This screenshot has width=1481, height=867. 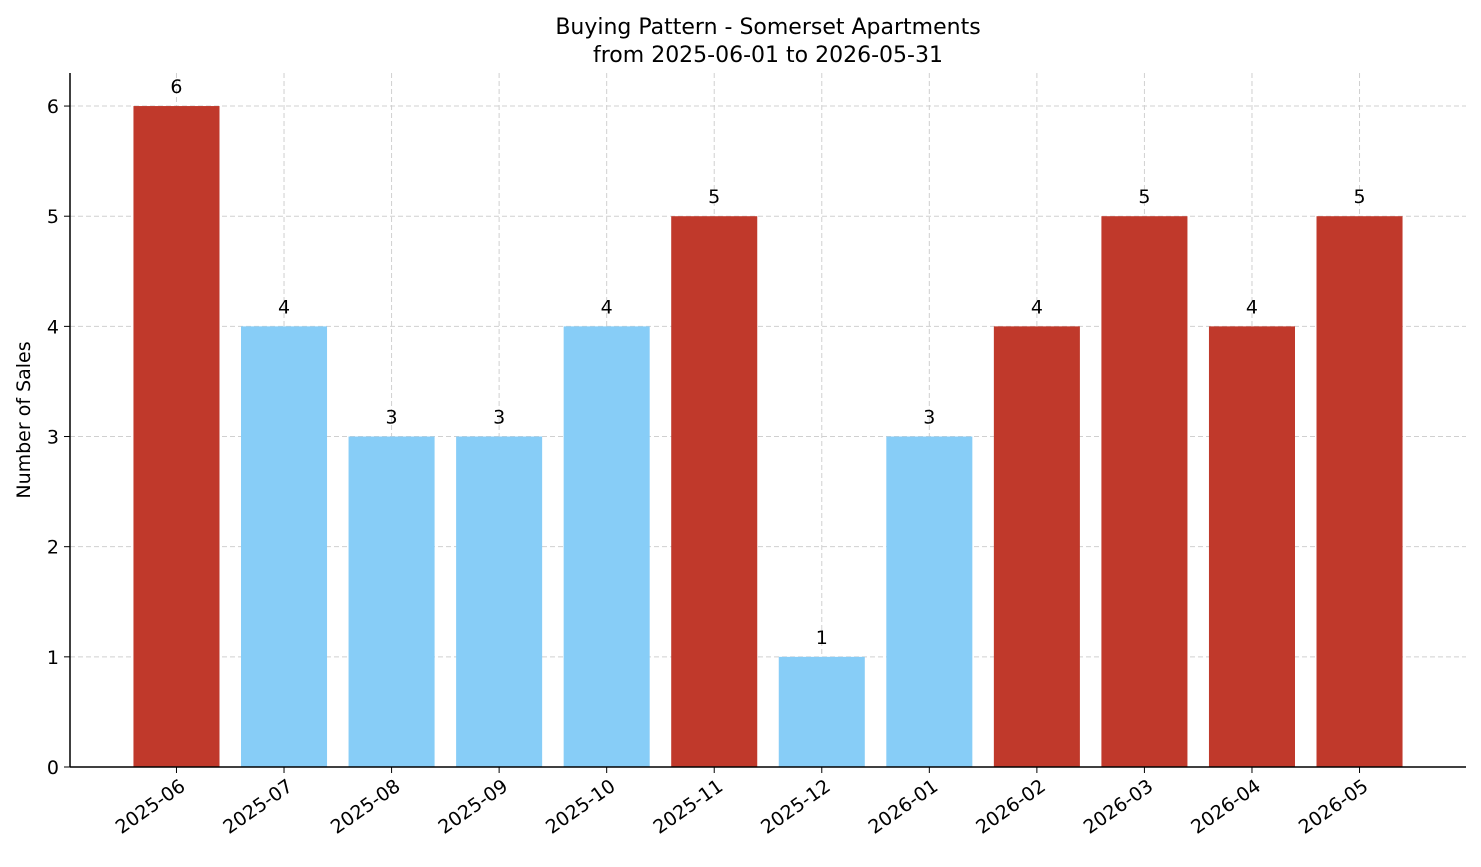 What do you see at coordinates (688, 807) in the screenshot?
I see `x-tick-label: 2025-11` at bounding box center [688, 807].